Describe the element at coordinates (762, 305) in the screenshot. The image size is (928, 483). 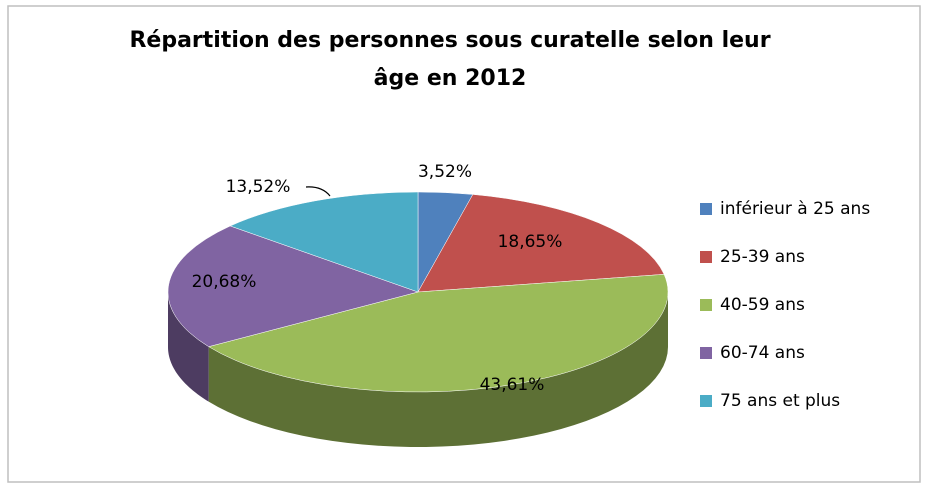
I see `legend-label: 40-59 ans` at that location.